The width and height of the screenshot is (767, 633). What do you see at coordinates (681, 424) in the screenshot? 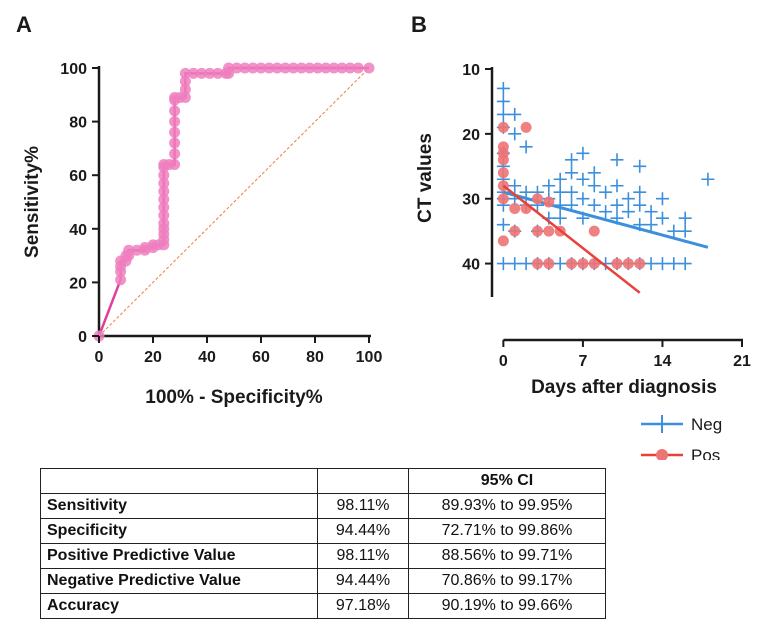
I see `legend-neg: Neg` at bounding box center [681, 424].